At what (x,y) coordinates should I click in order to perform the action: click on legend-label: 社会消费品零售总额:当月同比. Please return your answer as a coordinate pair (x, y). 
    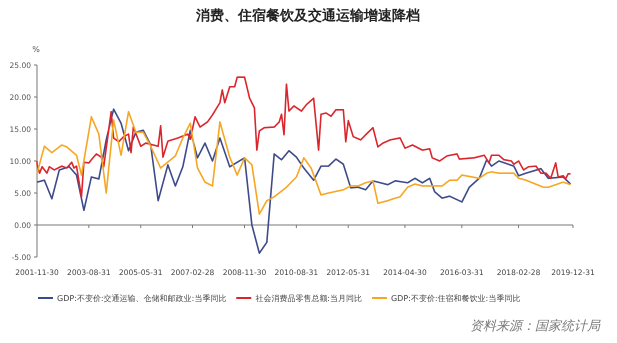
    Looking at the image, I should click on (308, 298).